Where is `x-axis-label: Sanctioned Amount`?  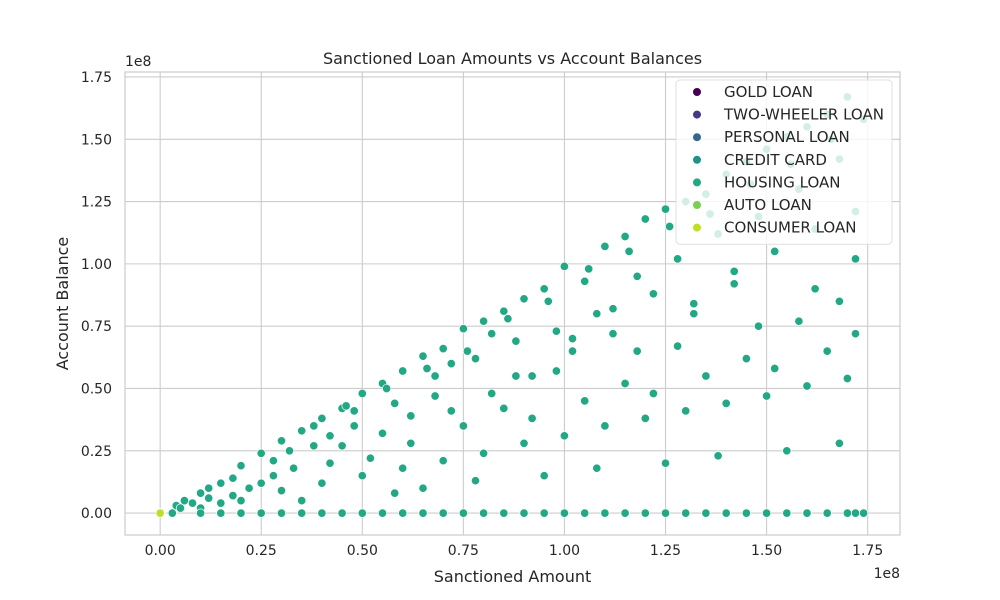
x-axis-label: Sanctioned Amount is located at coordinates (513, 576).